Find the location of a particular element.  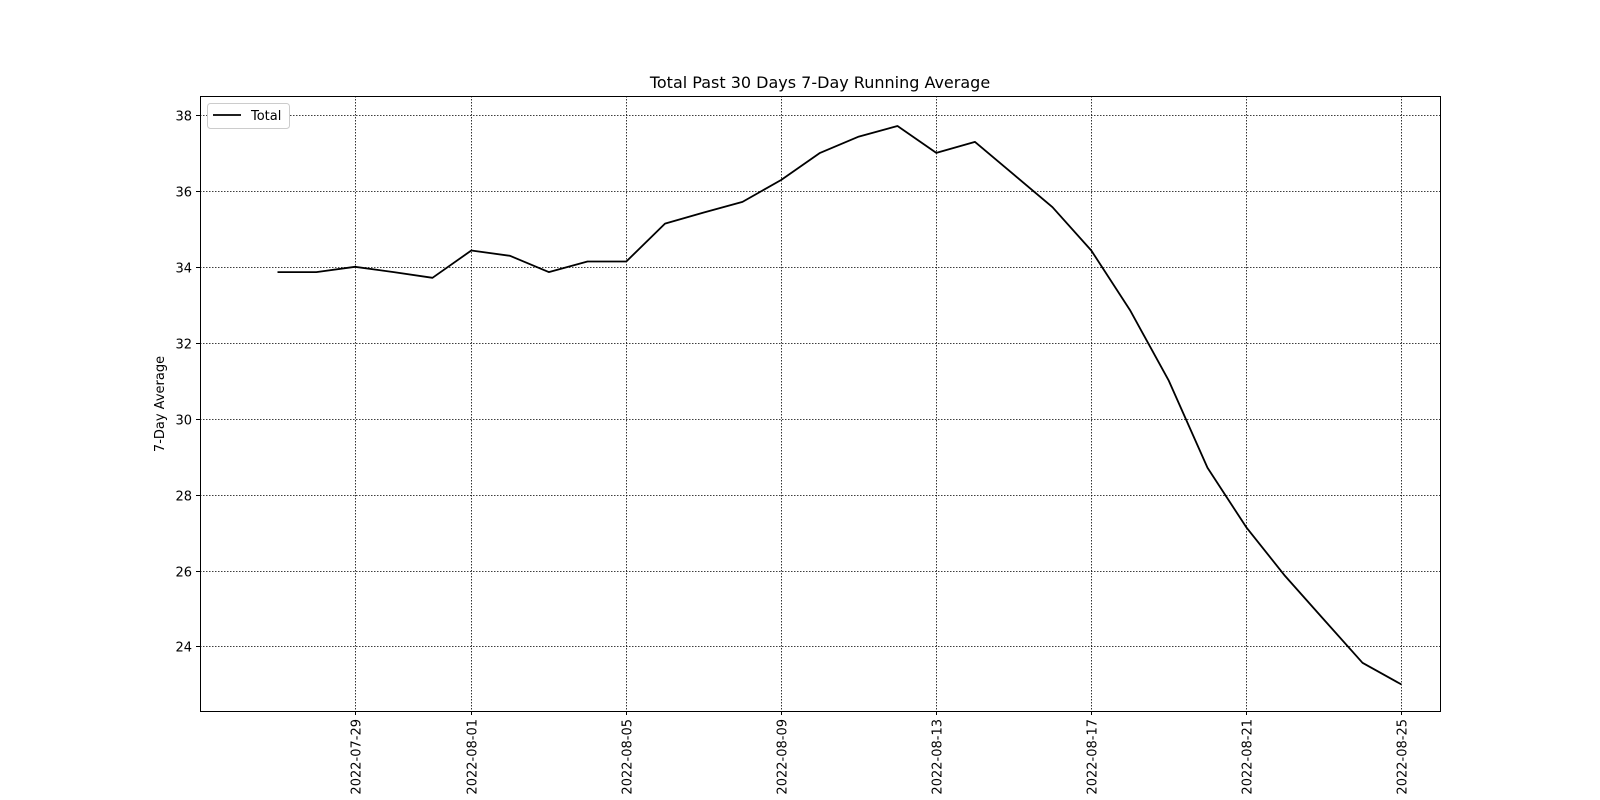

y-tick-label: 34 is located at coordinates (183, 269).